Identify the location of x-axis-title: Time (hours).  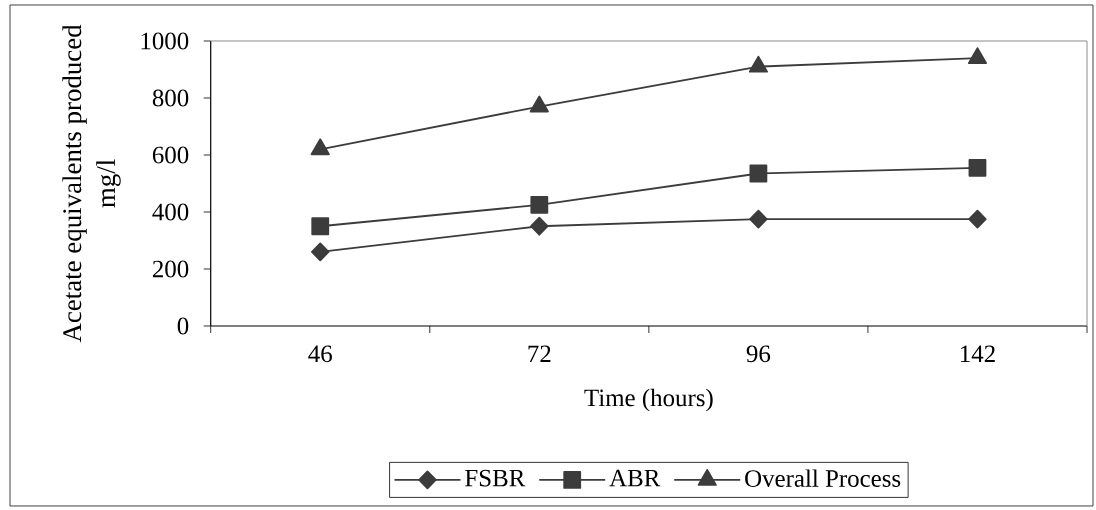
(648, 400).